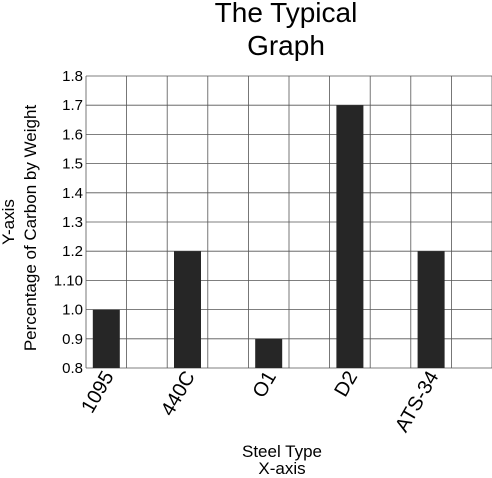 The image size is (492, 478). Describe the element at coordinates (346, 384) in the screenshot. I see `x-tick-label: D2` at that location.